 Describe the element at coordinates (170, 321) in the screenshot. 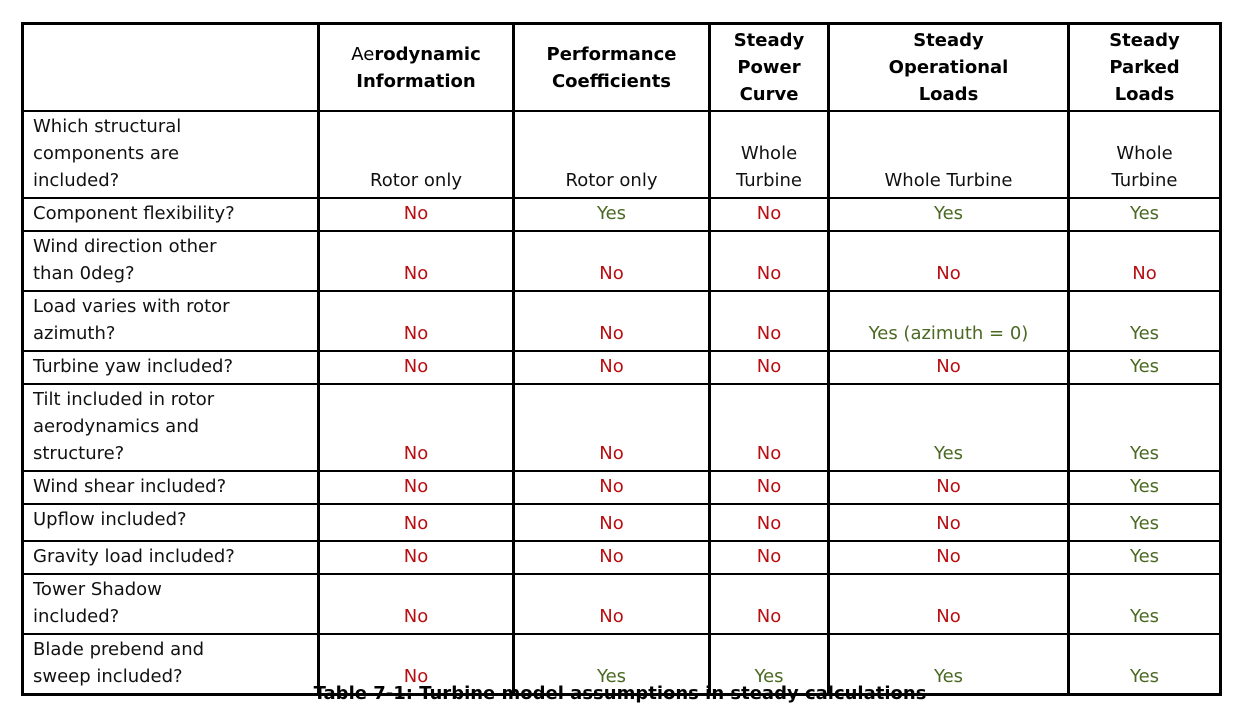

I see `row-label: Load varies with rotor azimuth?` at that location.